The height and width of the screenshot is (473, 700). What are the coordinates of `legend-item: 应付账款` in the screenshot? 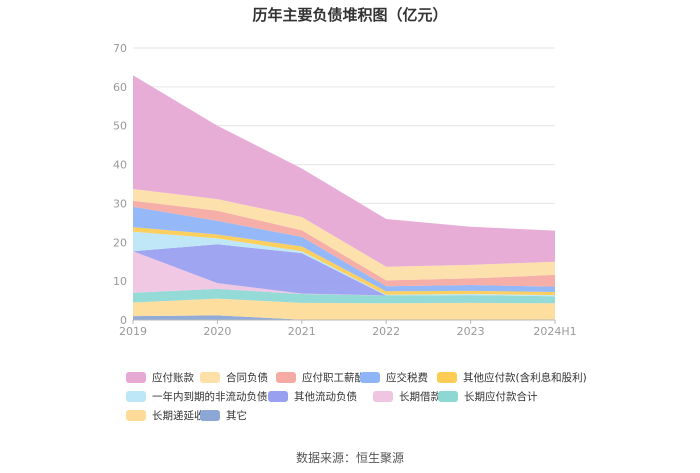 It's located at (160, 377).